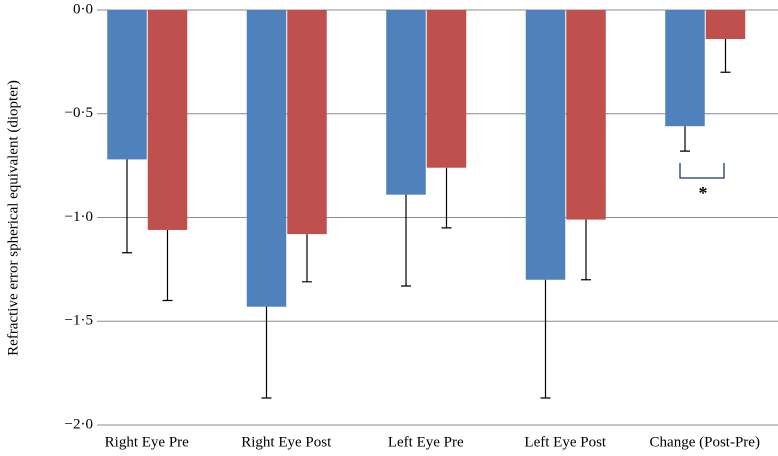  Describe the element at coordinates (79, 217) in the screenshot. I see `y-tick-label: −1·0` at that location.